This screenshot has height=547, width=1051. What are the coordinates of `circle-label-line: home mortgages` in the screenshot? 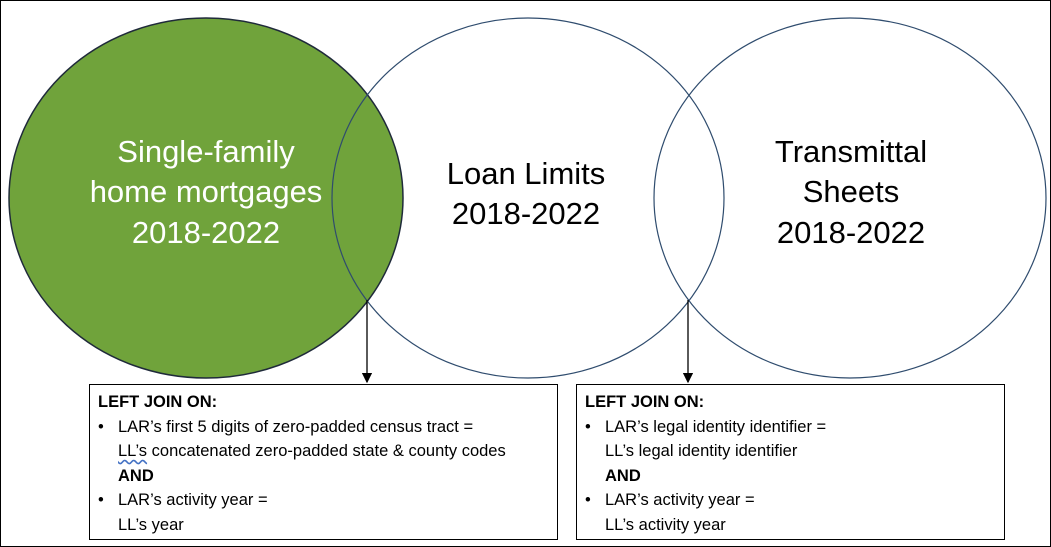 It's located at (206, 192).